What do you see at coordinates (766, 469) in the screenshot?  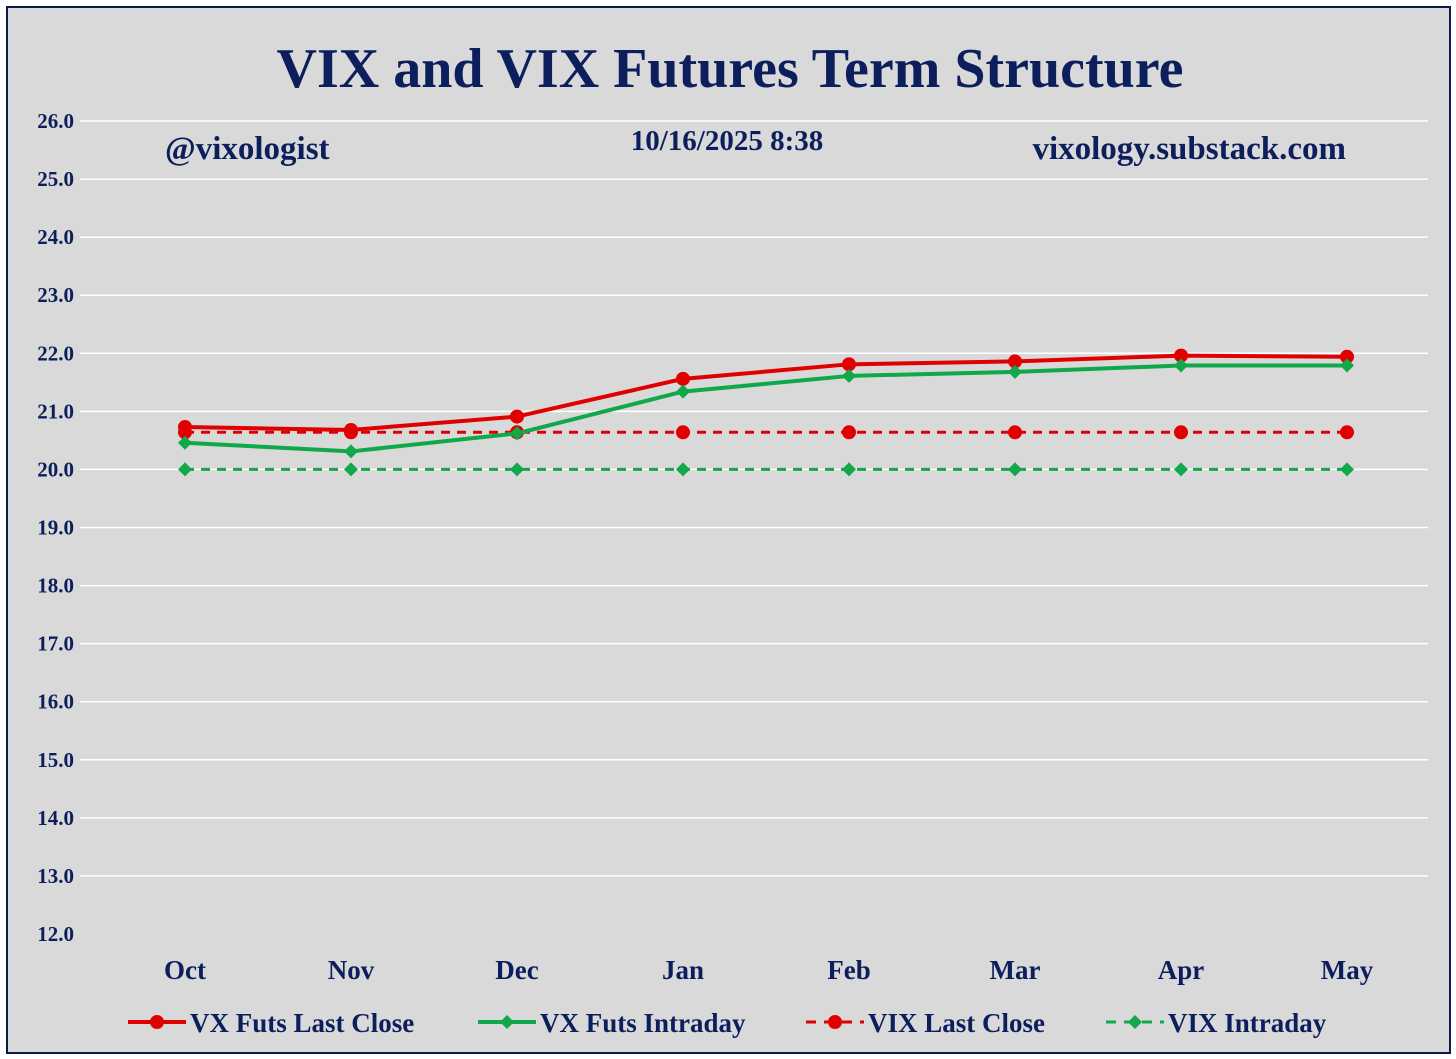 I see `series-vix-intraday` at bounding box center [766, 469].